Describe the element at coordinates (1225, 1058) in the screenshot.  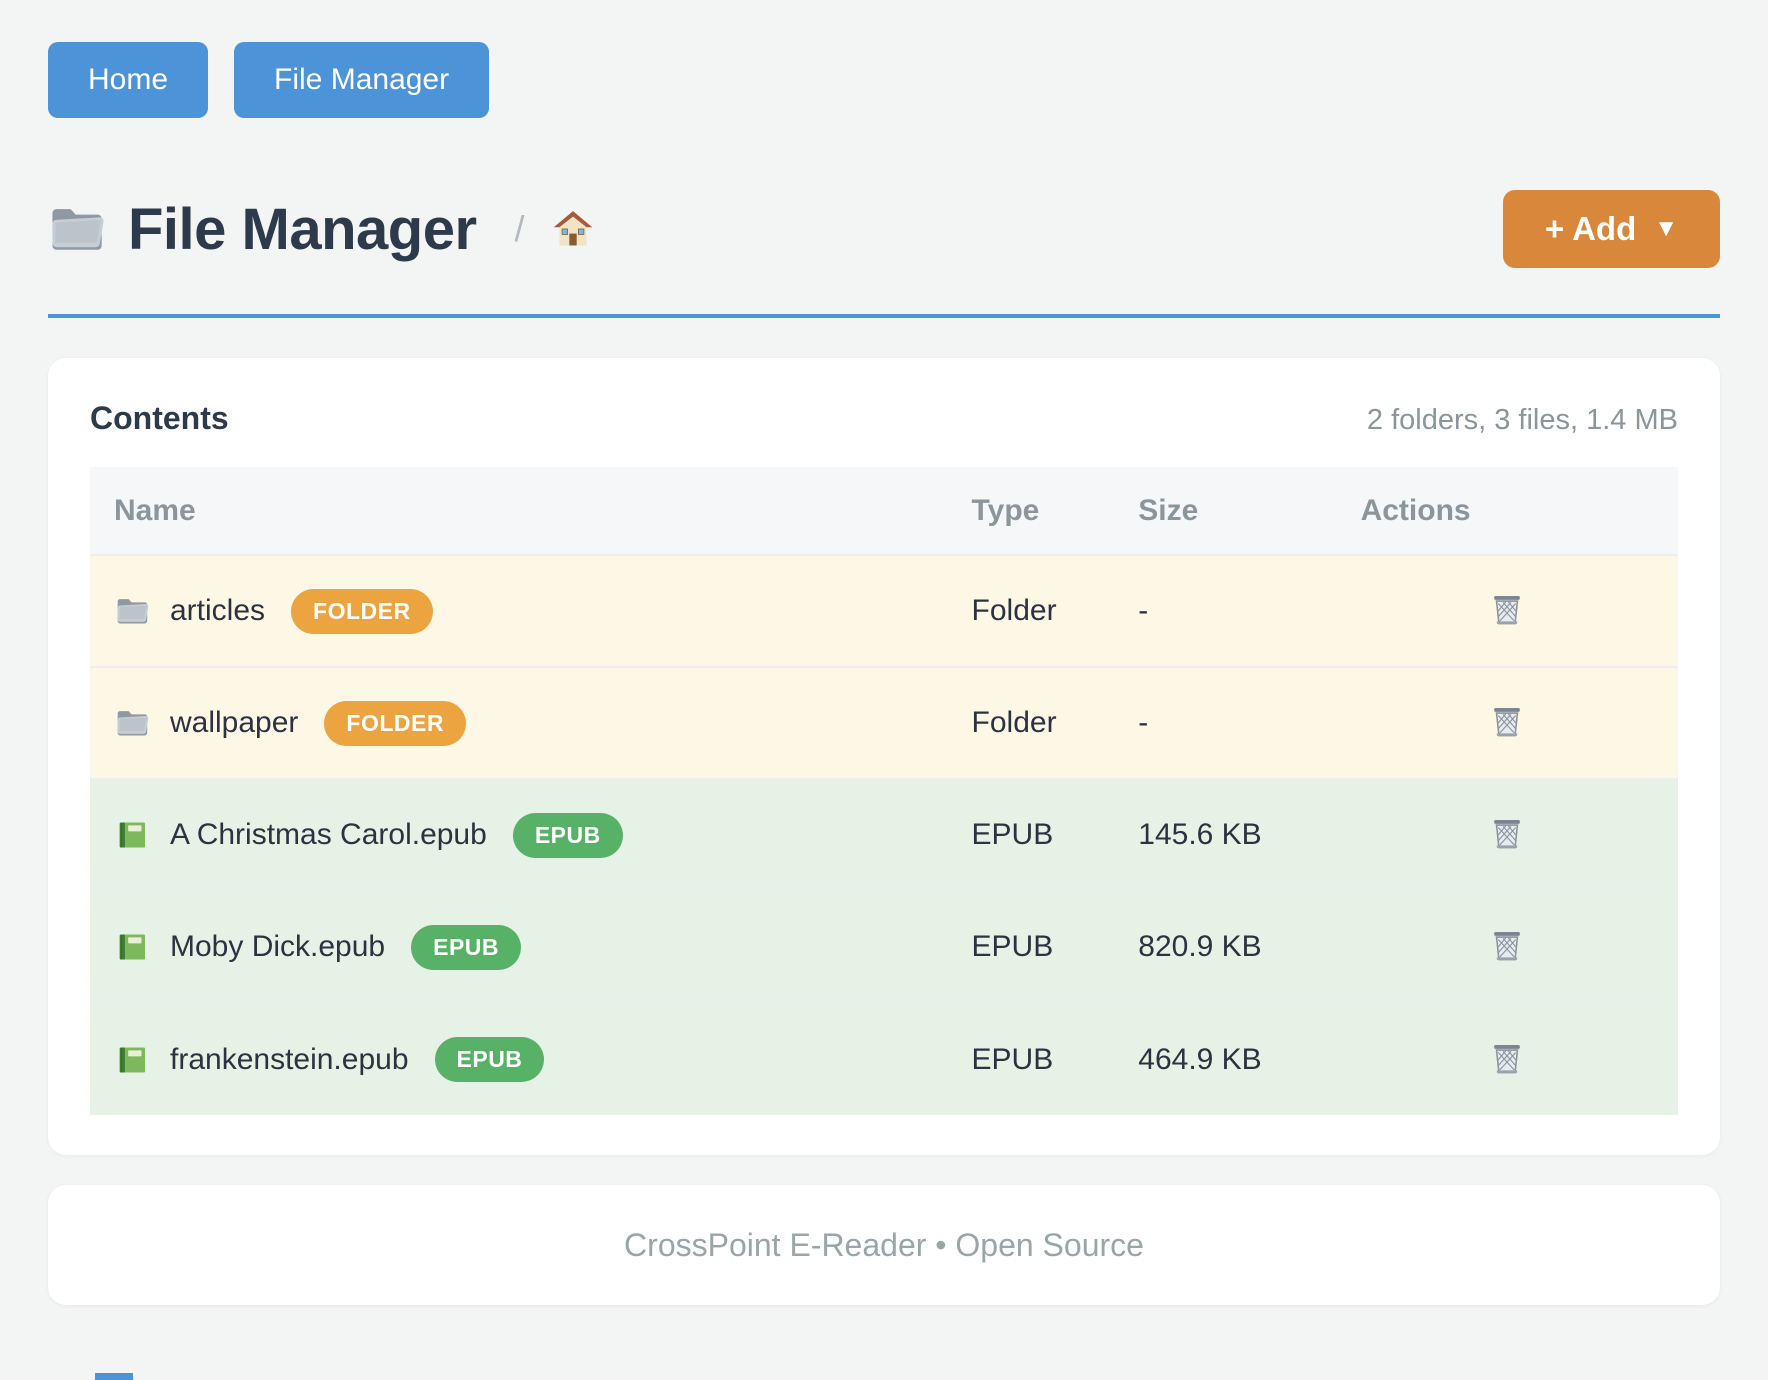
I see `size-cell: 464.9 KB` at that location.